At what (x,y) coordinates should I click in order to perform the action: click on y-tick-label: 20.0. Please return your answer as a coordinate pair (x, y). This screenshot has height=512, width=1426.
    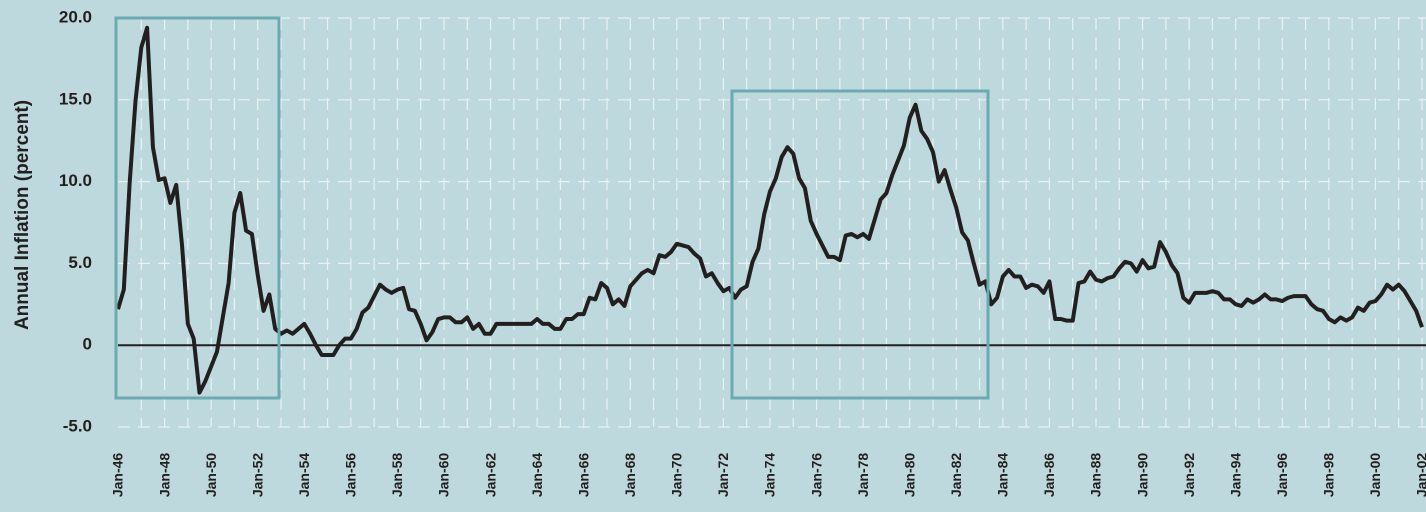
    Looking at the image, I should click on (75, 16).